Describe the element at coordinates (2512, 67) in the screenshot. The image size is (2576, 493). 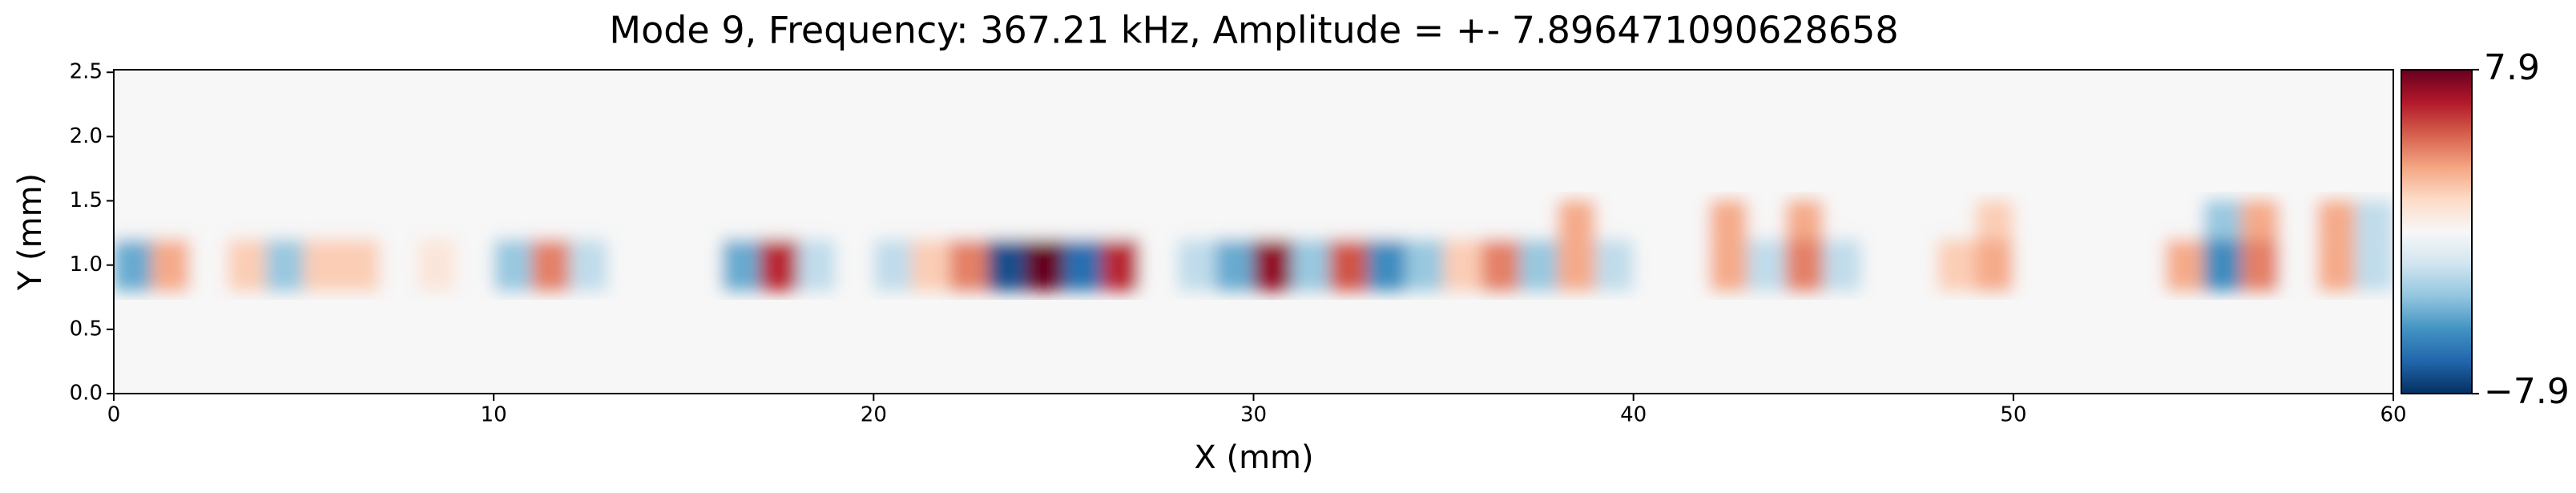
I see `colorbar-tick-label: 7.9` at that location.